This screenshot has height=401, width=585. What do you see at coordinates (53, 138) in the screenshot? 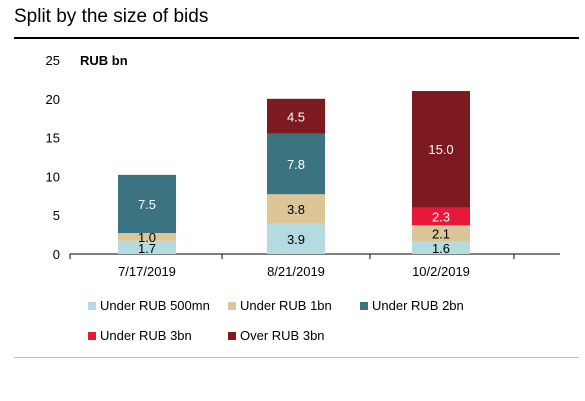
I see `y-tick-label: 15` at bounding box center [53, 138].